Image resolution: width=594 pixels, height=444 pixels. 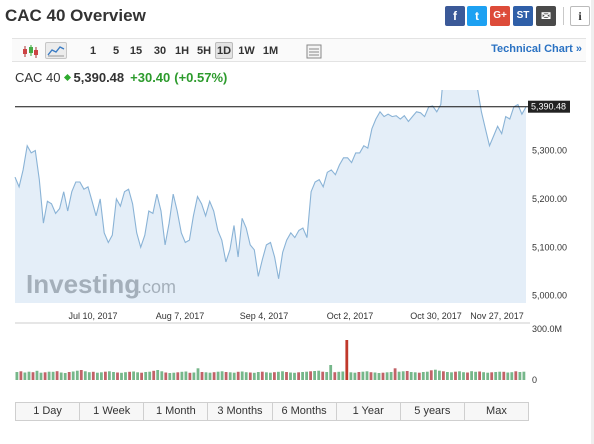 I want to click on timeframe-button-1d: 1D, so click(x=224, y=50).